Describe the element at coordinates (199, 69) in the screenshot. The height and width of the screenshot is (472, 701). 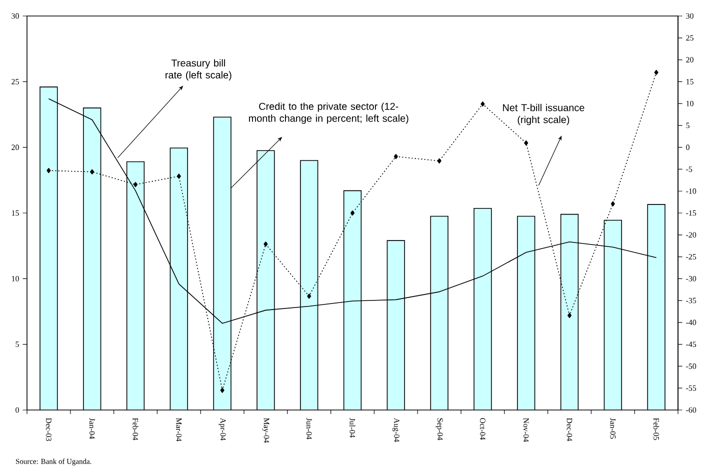
I see `text: Treasury bill rate (left scale)` at that location.